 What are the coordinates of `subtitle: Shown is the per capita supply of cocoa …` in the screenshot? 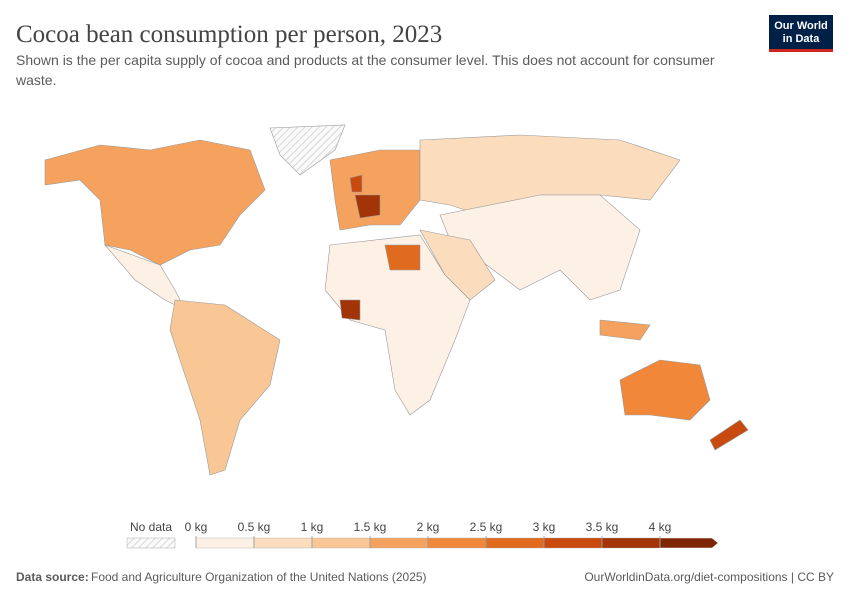 It's located at (365, 70).